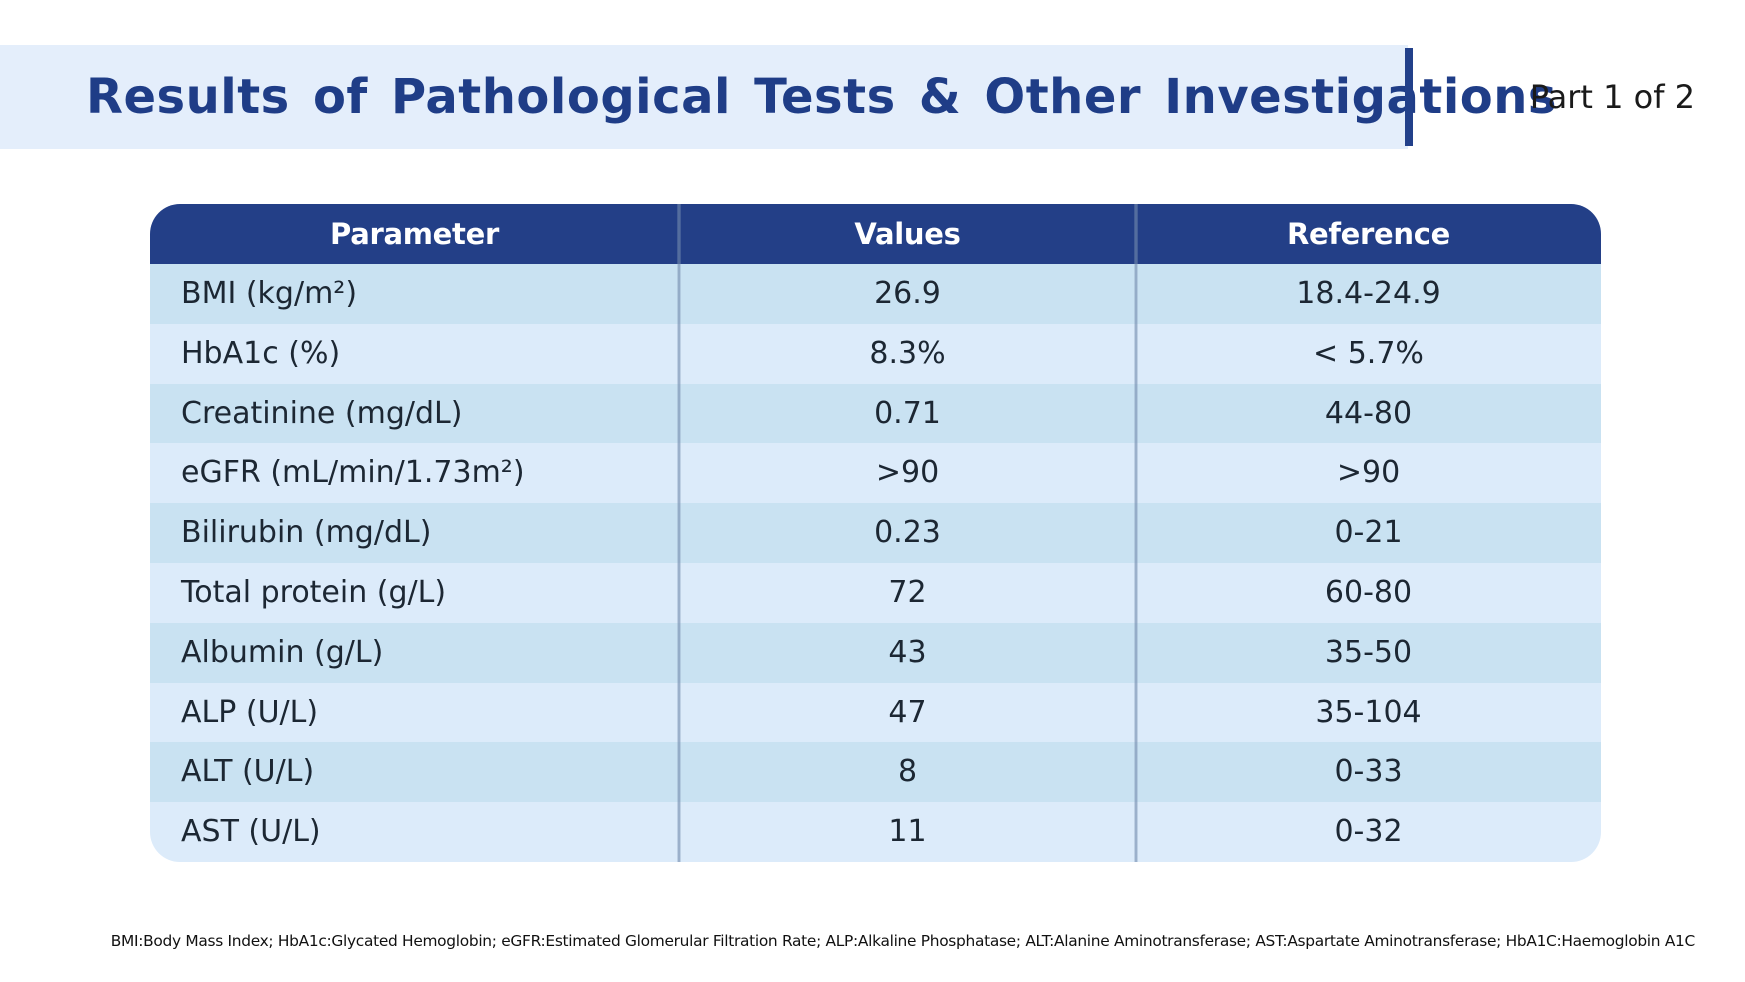  Describe the element at coordinates (875, 712) in the screenshot. I see `table-row: ALP (U/L) 47 35-104` at that location.